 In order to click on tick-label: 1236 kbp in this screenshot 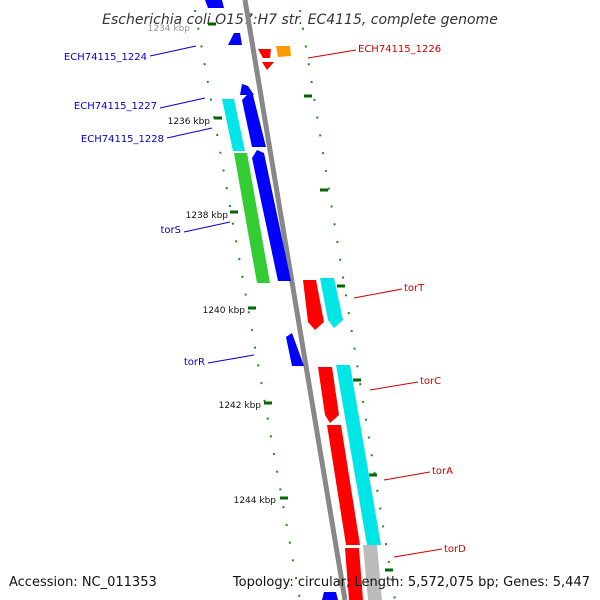, I will do `click(189, 122)`.